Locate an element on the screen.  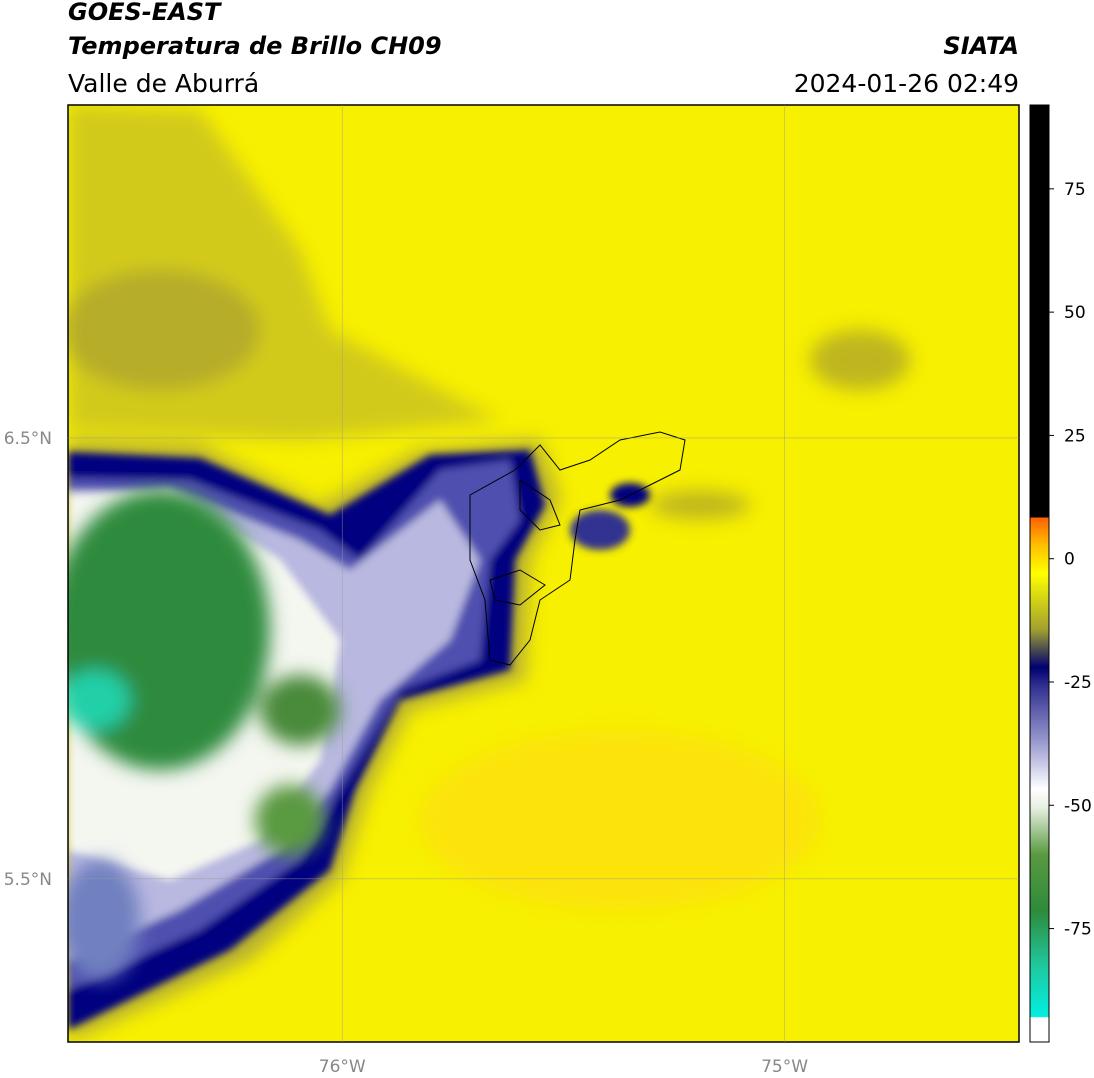
colorbar-tick-label: -25 is located at coordinates (1078, 683).